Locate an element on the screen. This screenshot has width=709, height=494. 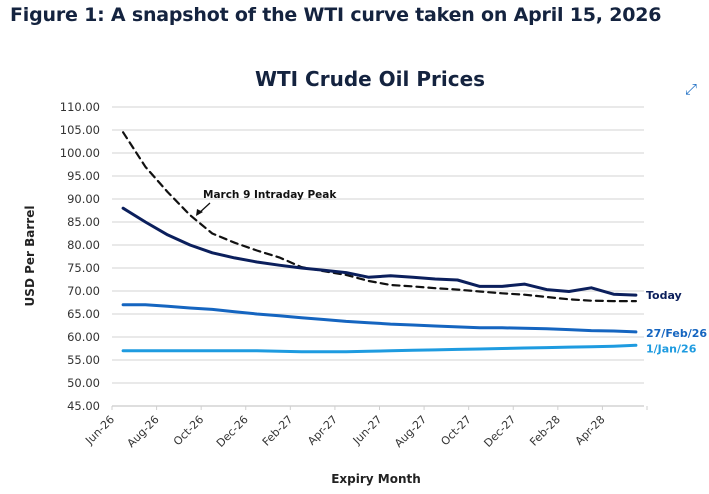
x-tick-label: Dec-27 is located at coordinates (499, 431).